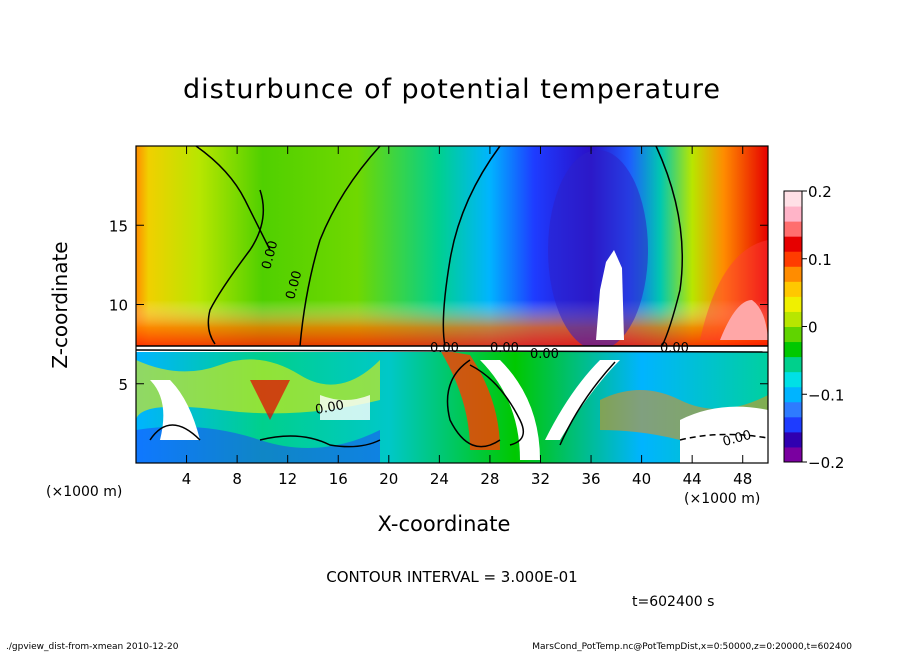 This screenshot has width=904, height=654. I want to click on colorbar-tick-label: −0.1, so click(826, 395).